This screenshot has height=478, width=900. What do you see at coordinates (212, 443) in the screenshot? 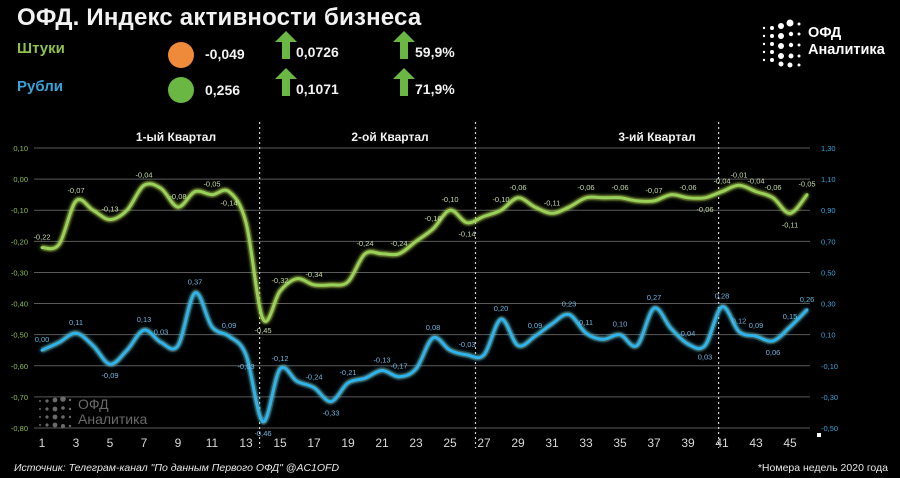
I see `x-axis-tick: 11` at bounding box center [212, 443].